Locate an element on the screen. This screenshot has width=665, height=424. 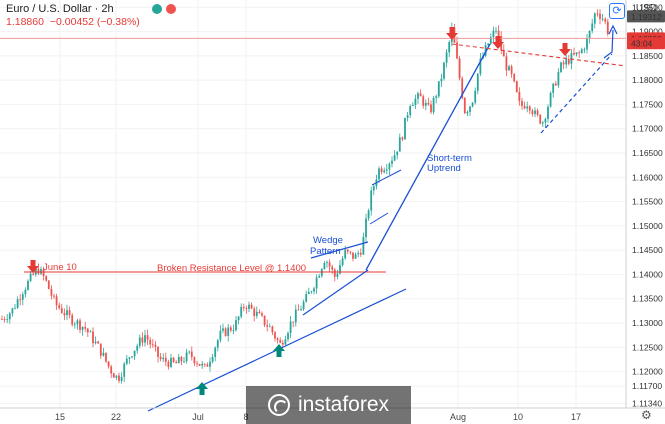
y-tick-label: 1.15500 is located at coordinates (647, 202).